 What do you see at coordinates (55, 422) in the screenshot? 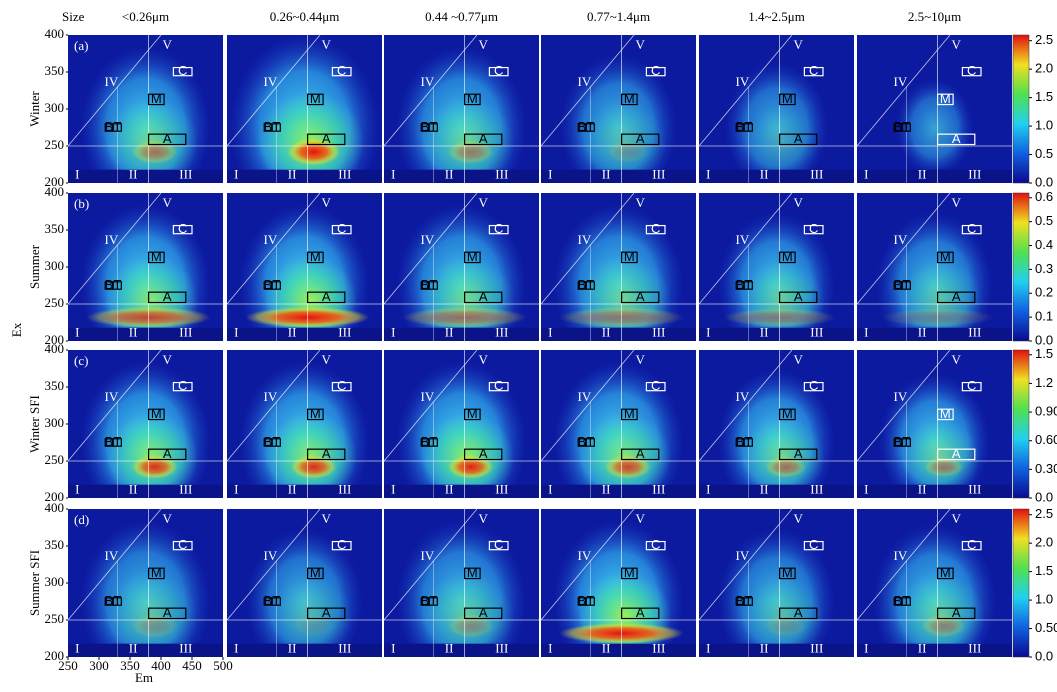
I see `y-tick-label: 300` at bounding box center [55, 422].